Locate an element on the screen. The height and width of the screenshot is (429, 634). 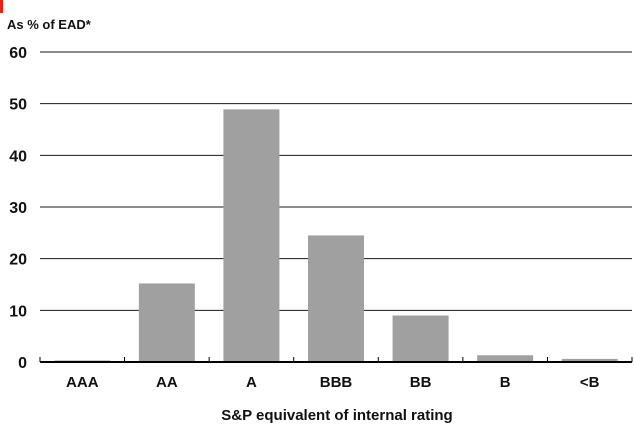
x-tick-label: A is located at coordinates (251, 382).